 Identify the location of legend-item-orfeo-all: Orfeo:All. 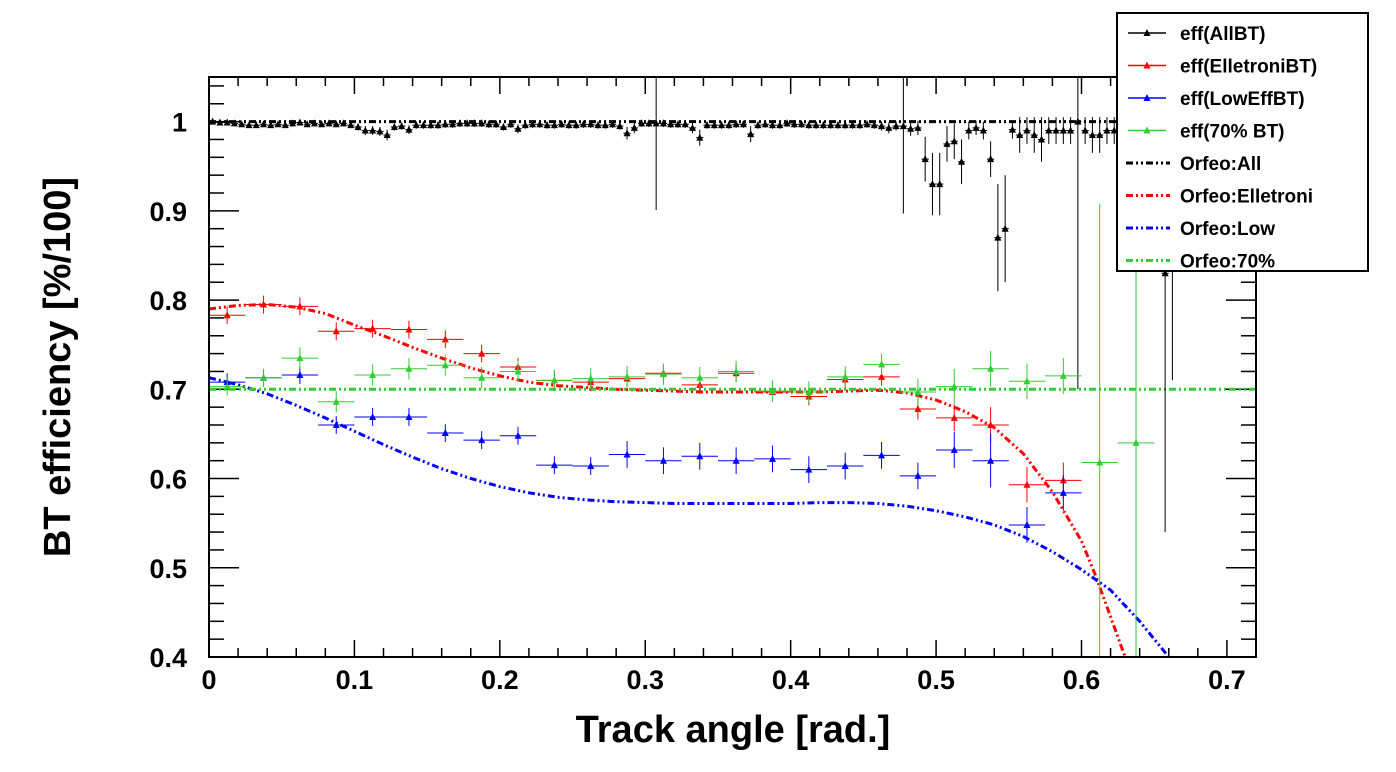
(1193, 164).